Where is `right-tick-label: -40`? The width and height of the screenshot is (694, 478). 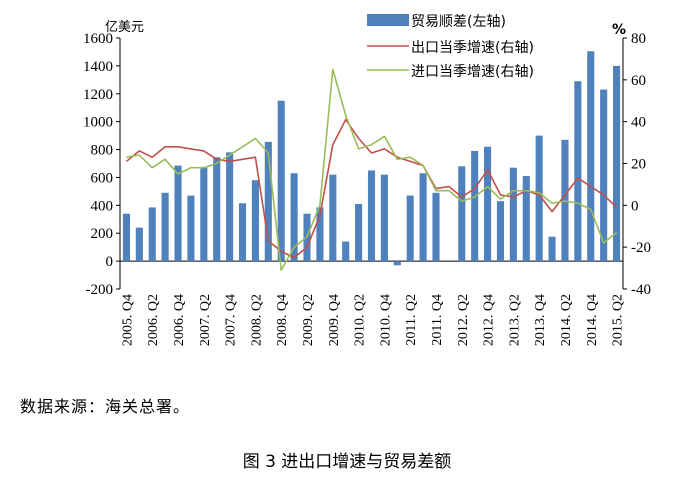 right-tick-label: -40 is located at coordinates (641, 290).